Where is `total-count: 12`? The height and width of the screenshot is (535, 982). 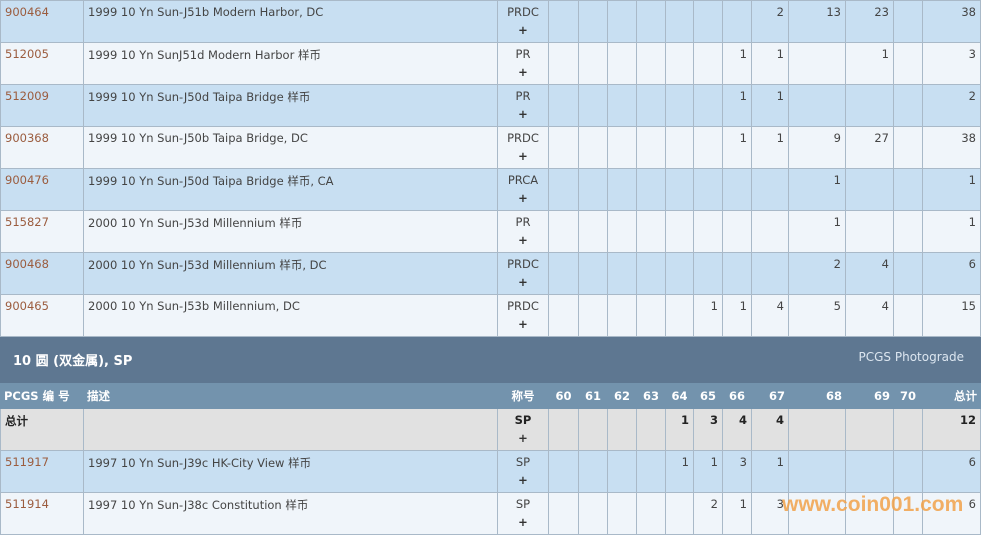 total-count: 12 is located at coordinates (951, 429).